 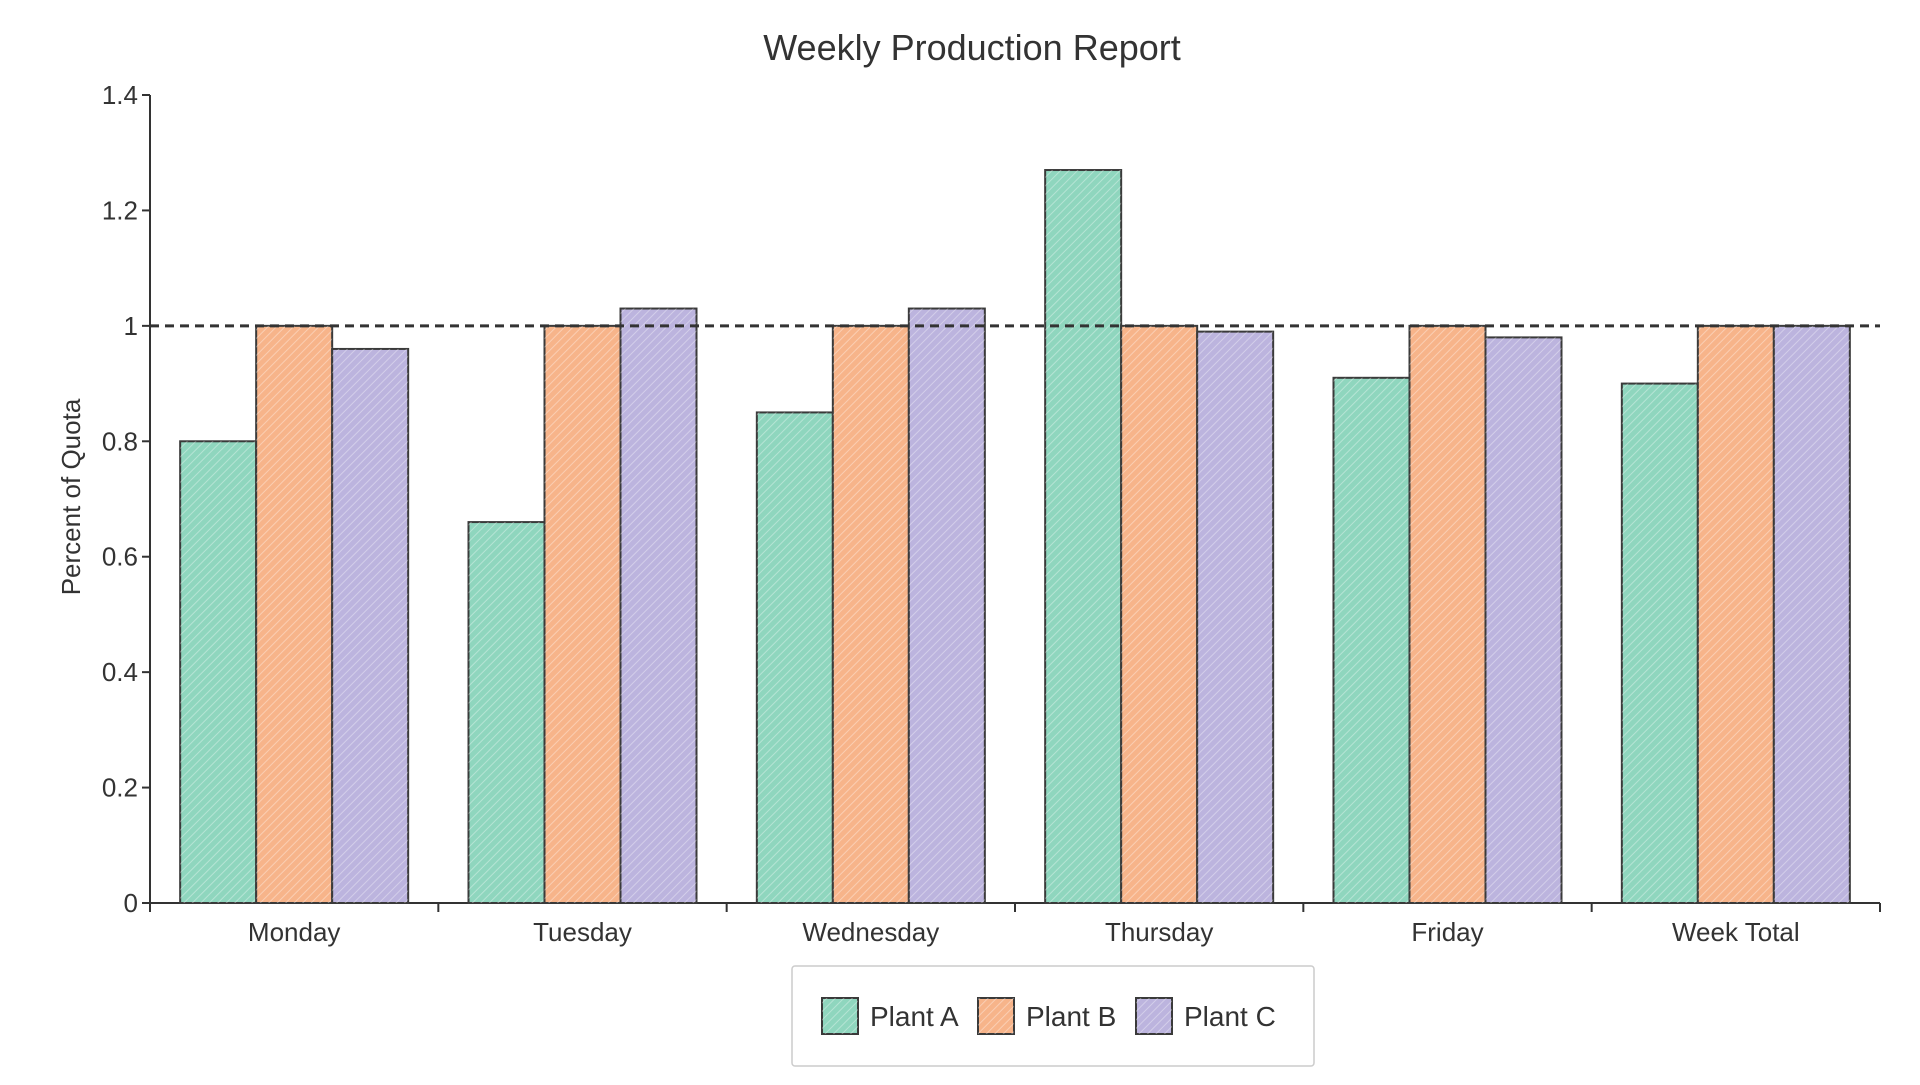 What do you see at coordinates (1735, 614) in the screenshot?
I see `bar-plant-b-week-total` at bounding box center [1735, 614].